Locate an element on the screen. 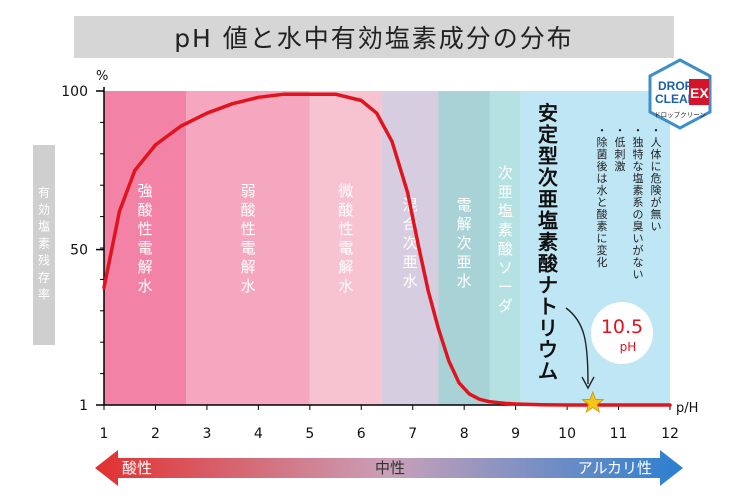 The image size is (750, 500). region-label-1-char: 水 is located at coordinates (248, 286).